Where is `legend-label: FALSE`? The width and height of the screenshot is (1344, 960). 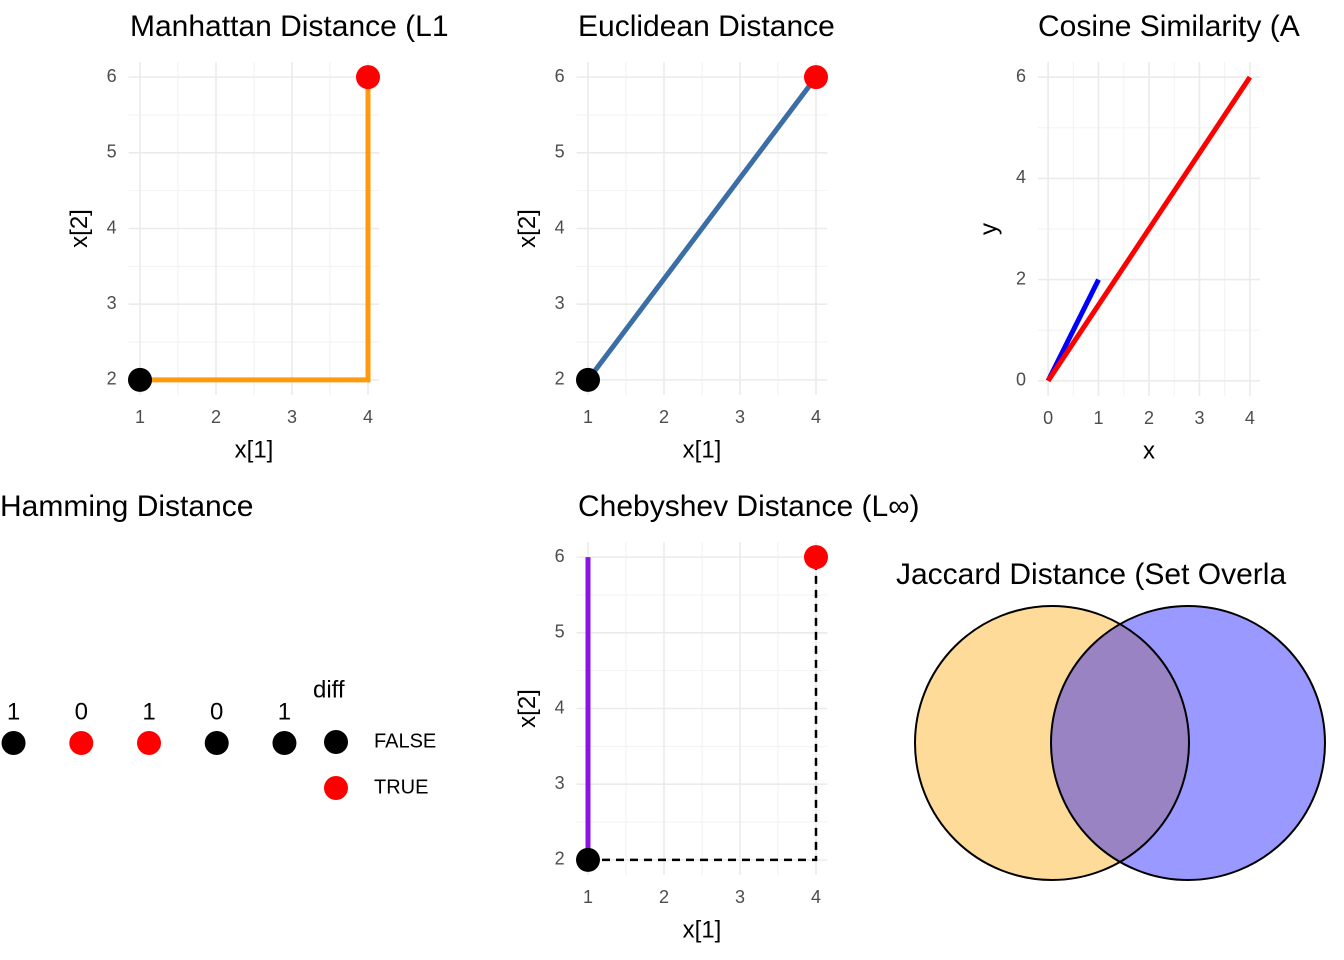 legend-label: FALSE is located at coordinates (405, 741).